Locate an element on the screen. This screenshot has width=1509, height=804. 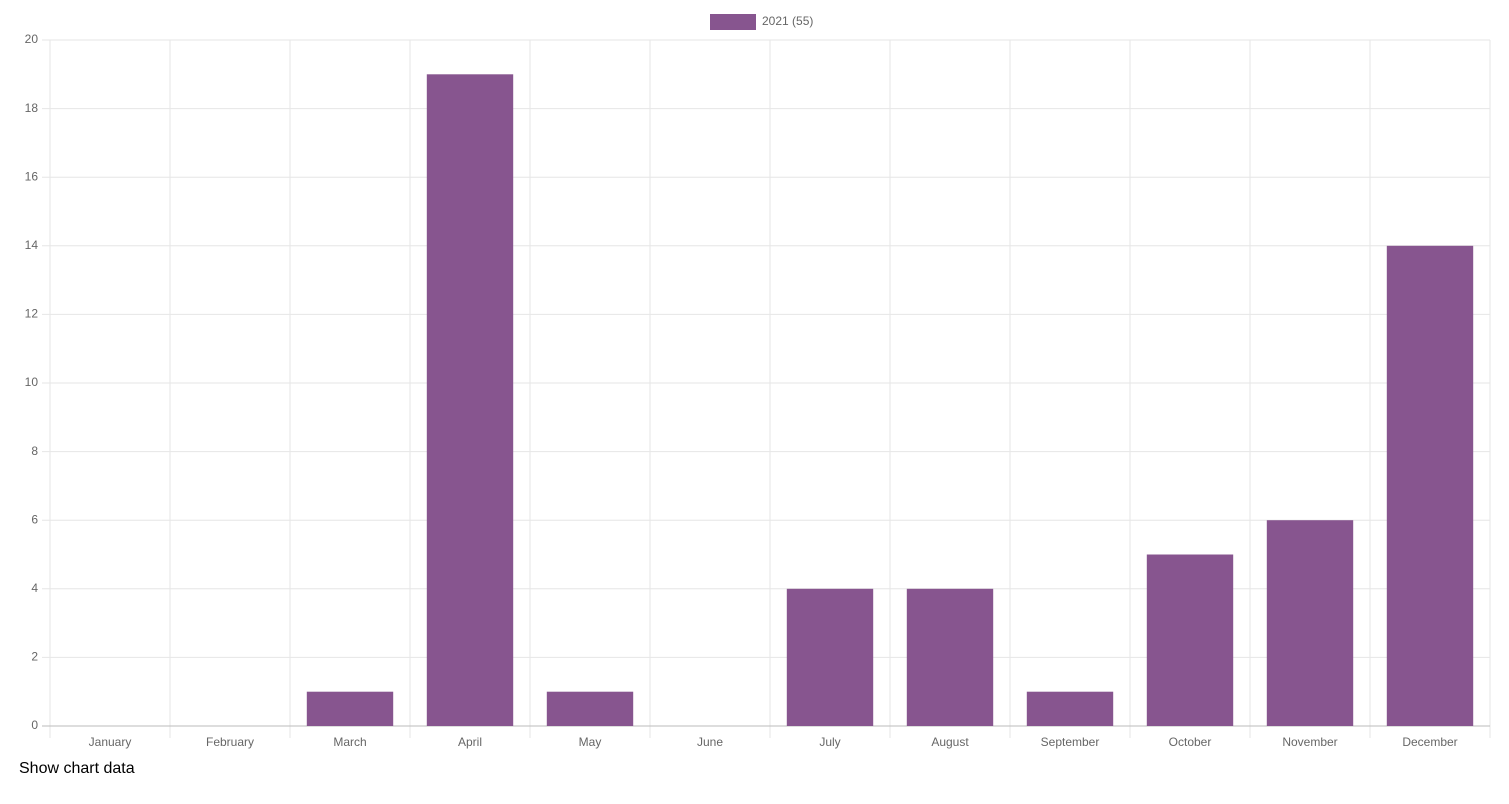
y-tick-label: 16 is located at coordinates (32, 176).